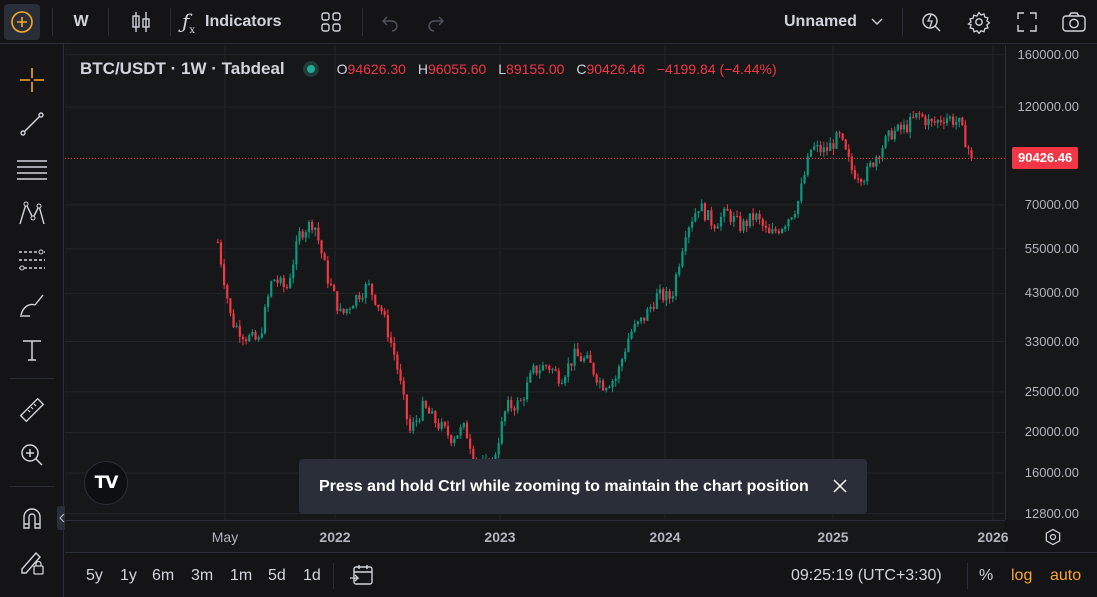 The height and width of the screenshot is (597, 1097). What do you see at coordinates (902, 22) in the screenshot?
I see `toolbar-divider` at bounding box center [902, 22].